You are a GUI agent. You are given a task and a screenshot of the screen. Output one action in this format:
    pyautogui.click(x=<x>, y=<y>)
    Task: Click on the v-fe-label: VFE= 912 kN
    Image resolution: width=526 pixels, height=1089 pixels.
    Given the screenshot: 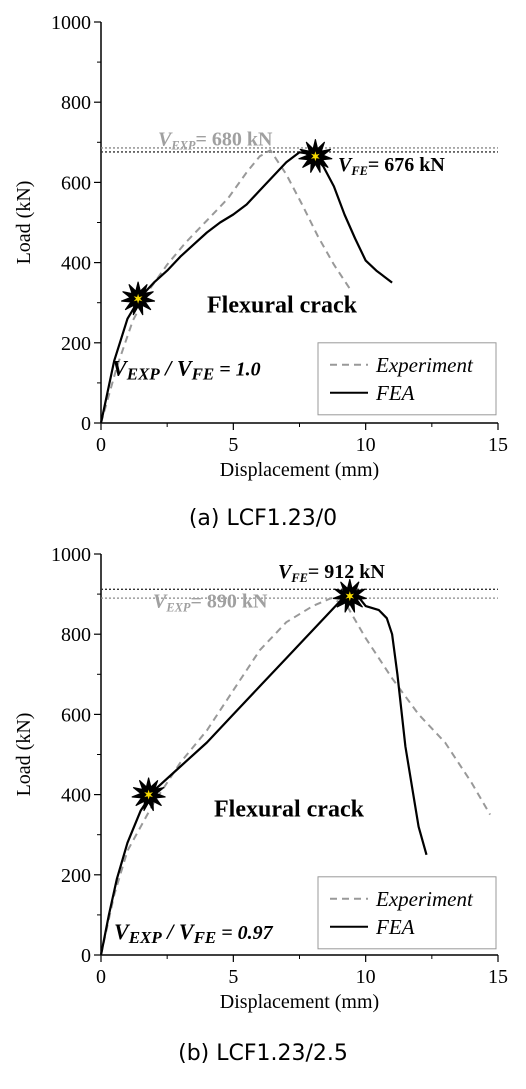 What is the action you would take?
    pyautogui.click(x=331, y=573)
    